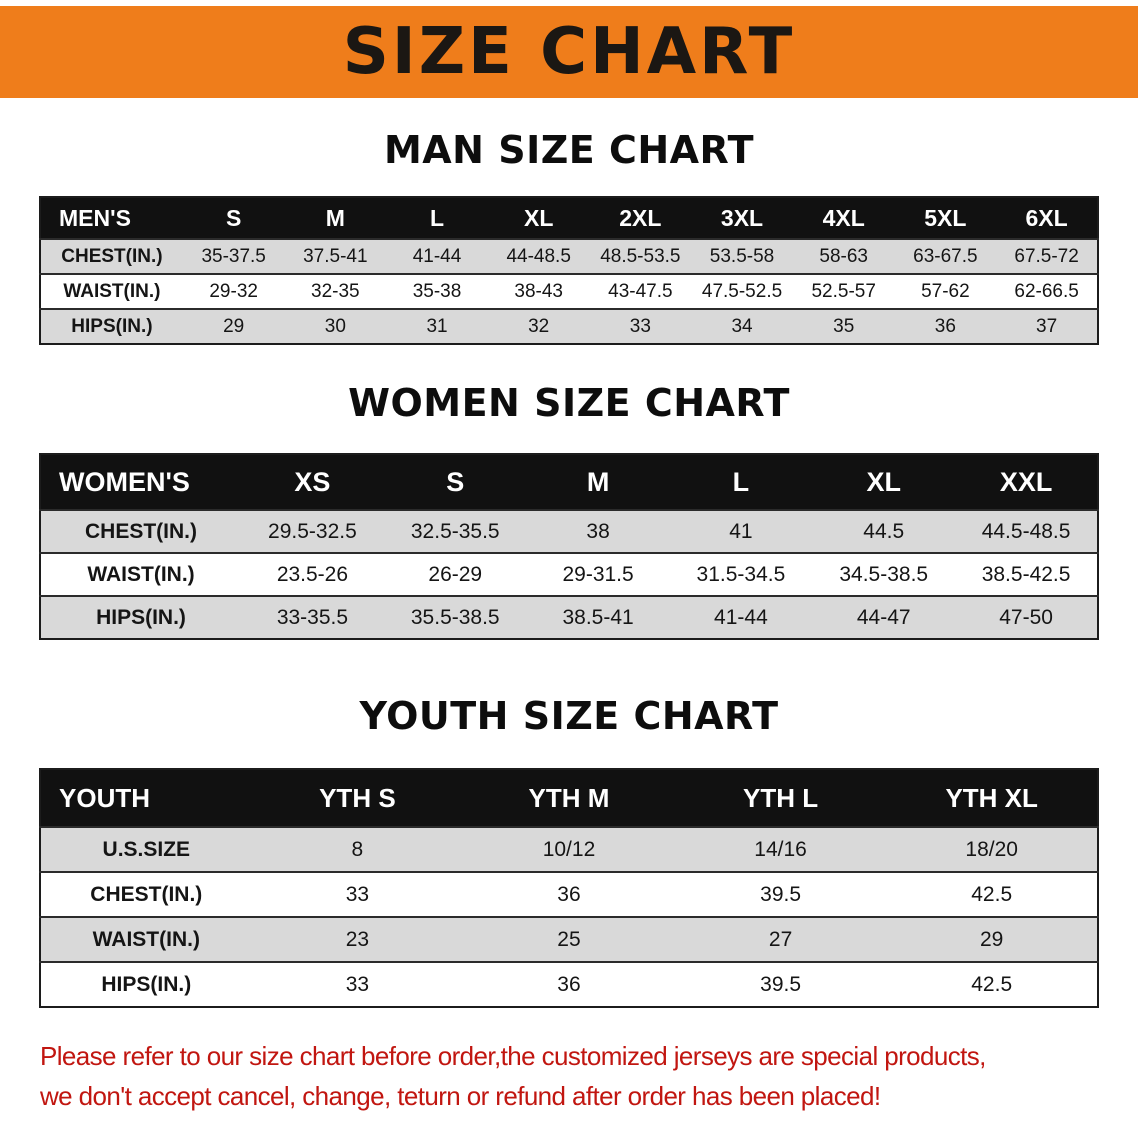  Describe the element at coordinates (741, 574) in the screenshot. I see `measurement-value: 31.5-34.5` at that location.